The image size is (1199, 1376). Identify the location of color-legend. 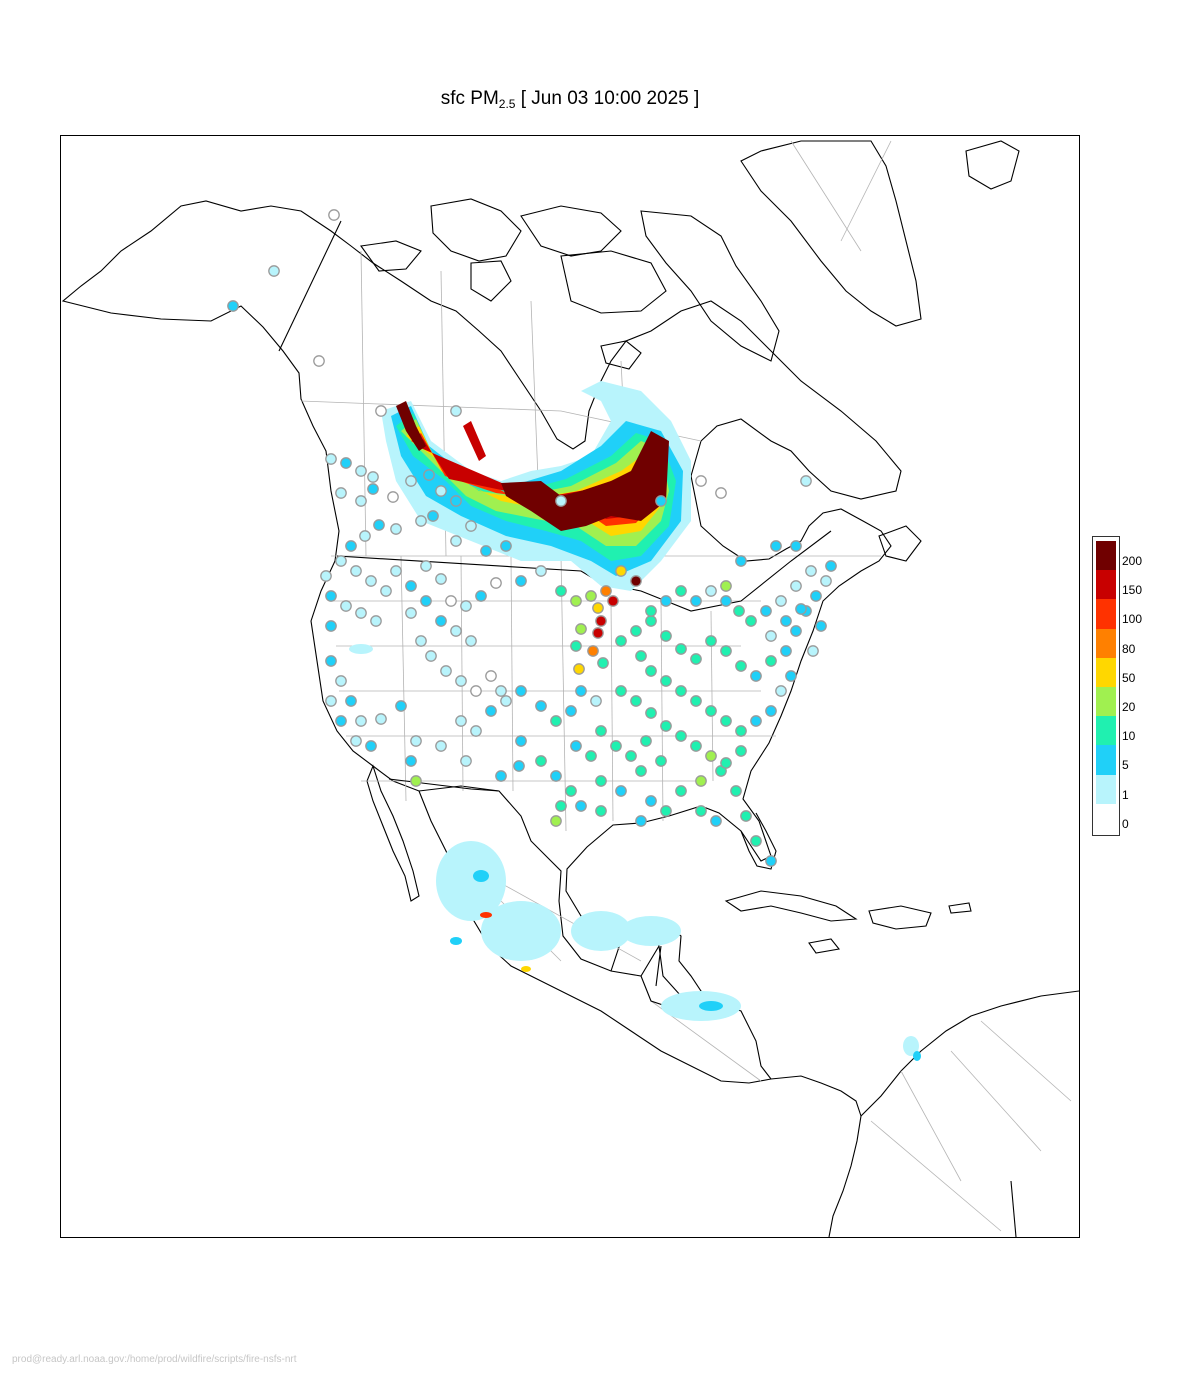
(1106, 686).